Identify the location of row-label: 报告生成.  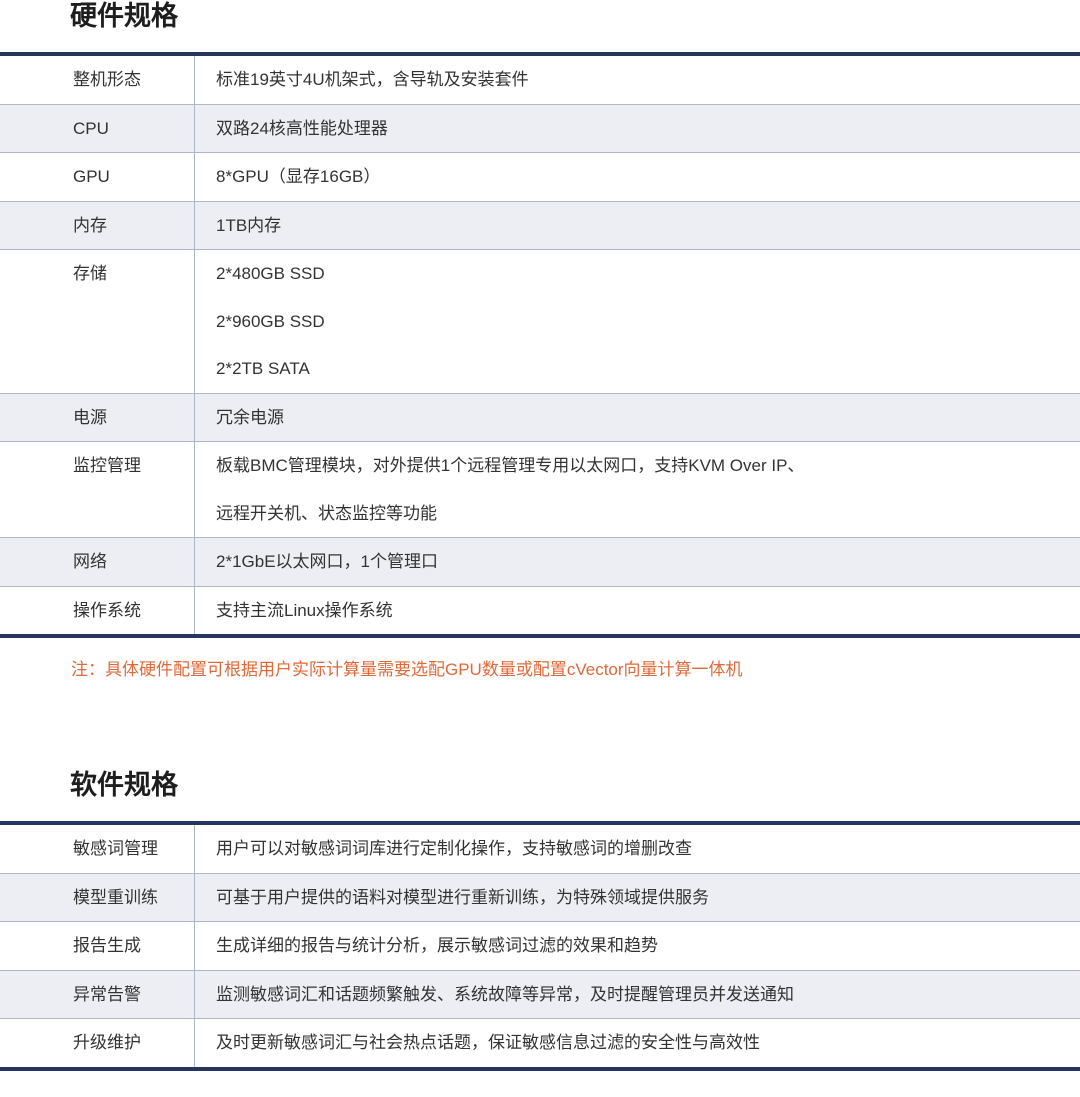
(97, 946).